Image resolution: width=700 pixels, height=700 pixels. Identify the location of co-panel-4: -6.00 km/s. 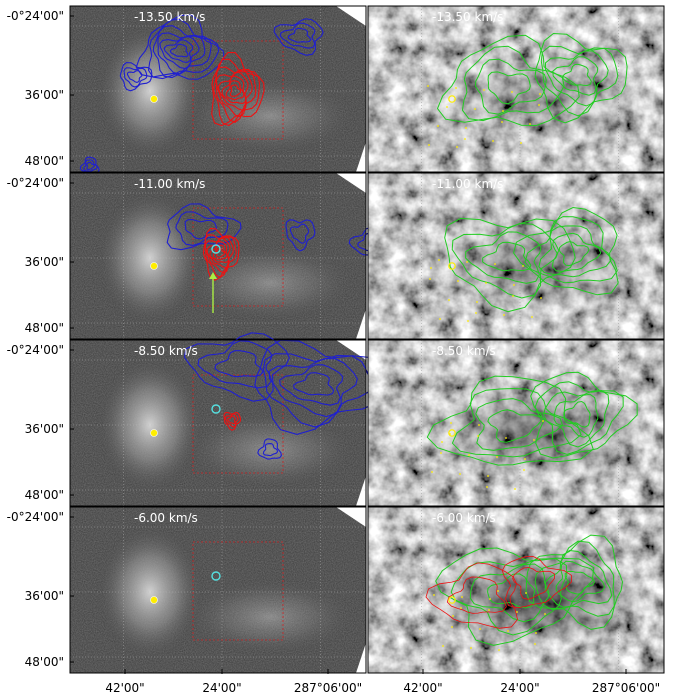
(516, 590).